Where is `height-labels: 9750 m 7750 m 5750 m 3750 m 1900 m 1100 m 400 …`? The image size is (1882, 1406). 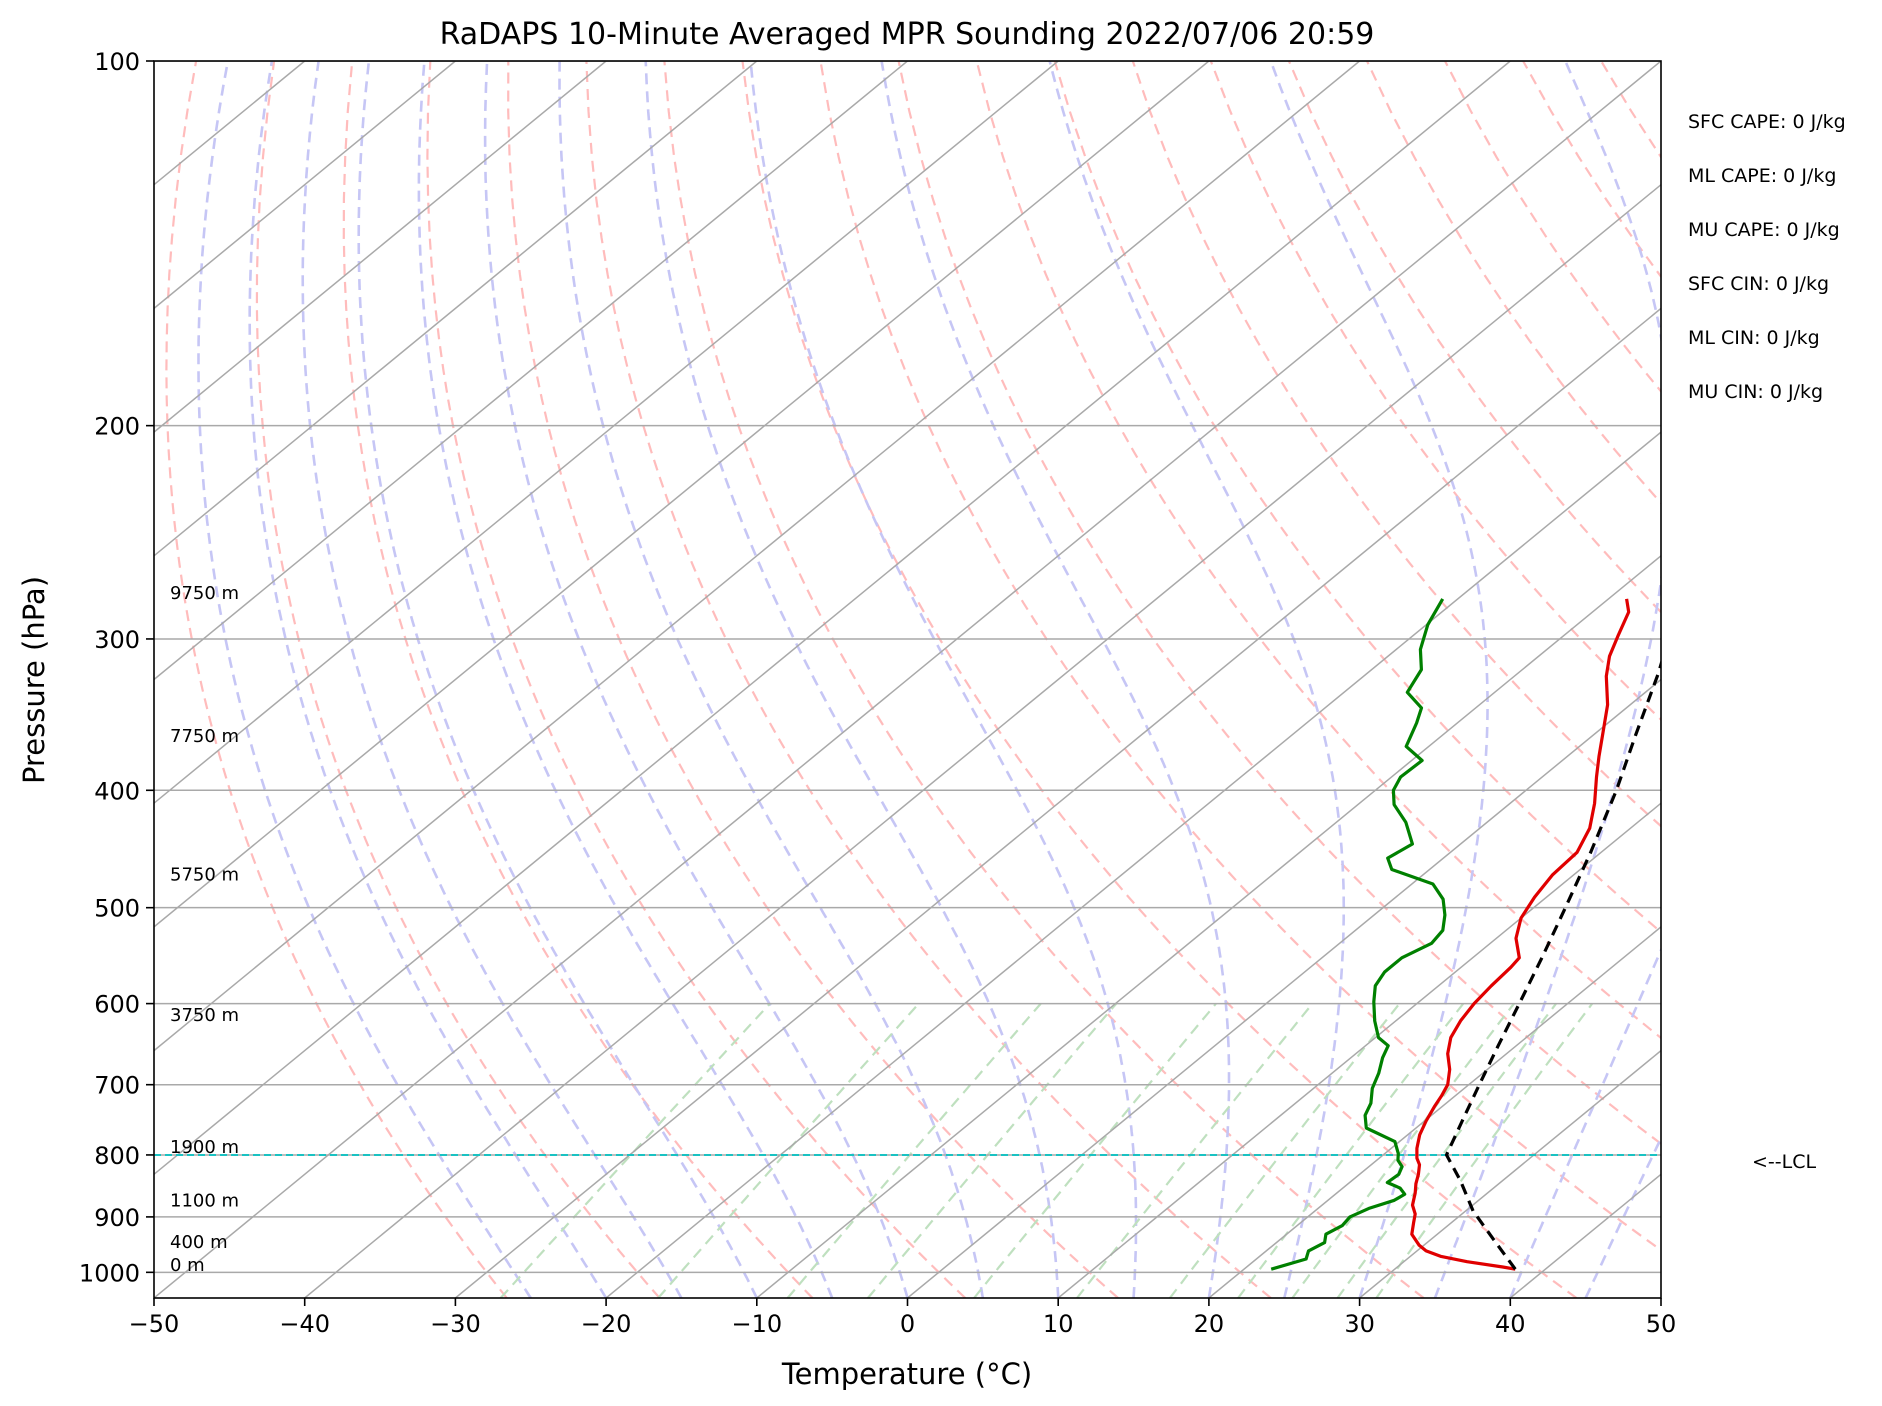
height-labels: 9750 m 7750 m 5750 m 3750 m 1900 m 1100 m 400 … is located at coordinates (204, 929).